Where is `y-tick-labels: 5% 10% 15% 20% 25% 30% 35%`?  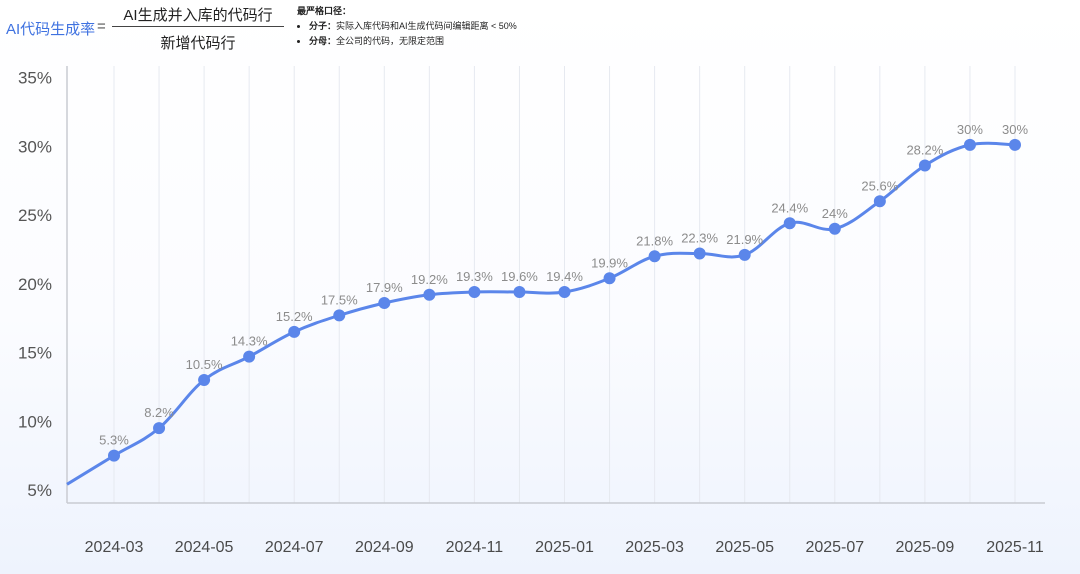
y-tick-labels: 5% 10% 15% 20% 25% 30% 35% is located at coordinates (35, 285).